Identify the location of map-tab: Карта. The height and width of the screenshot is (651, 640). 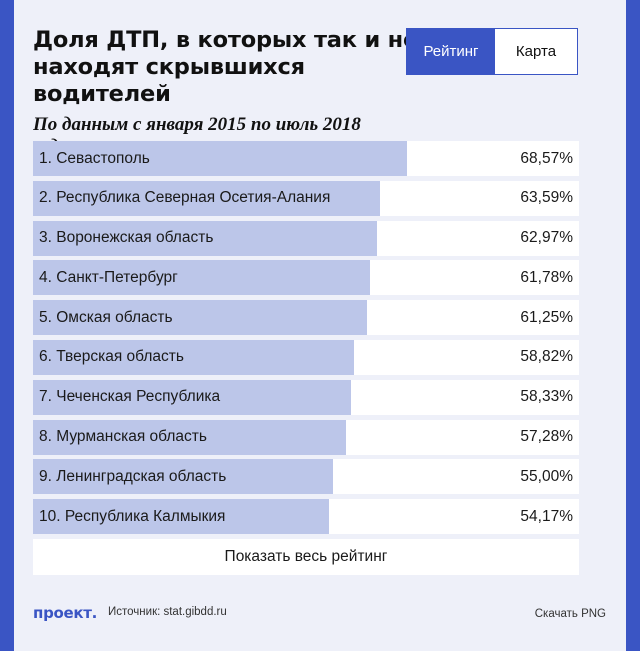
(536, 51).